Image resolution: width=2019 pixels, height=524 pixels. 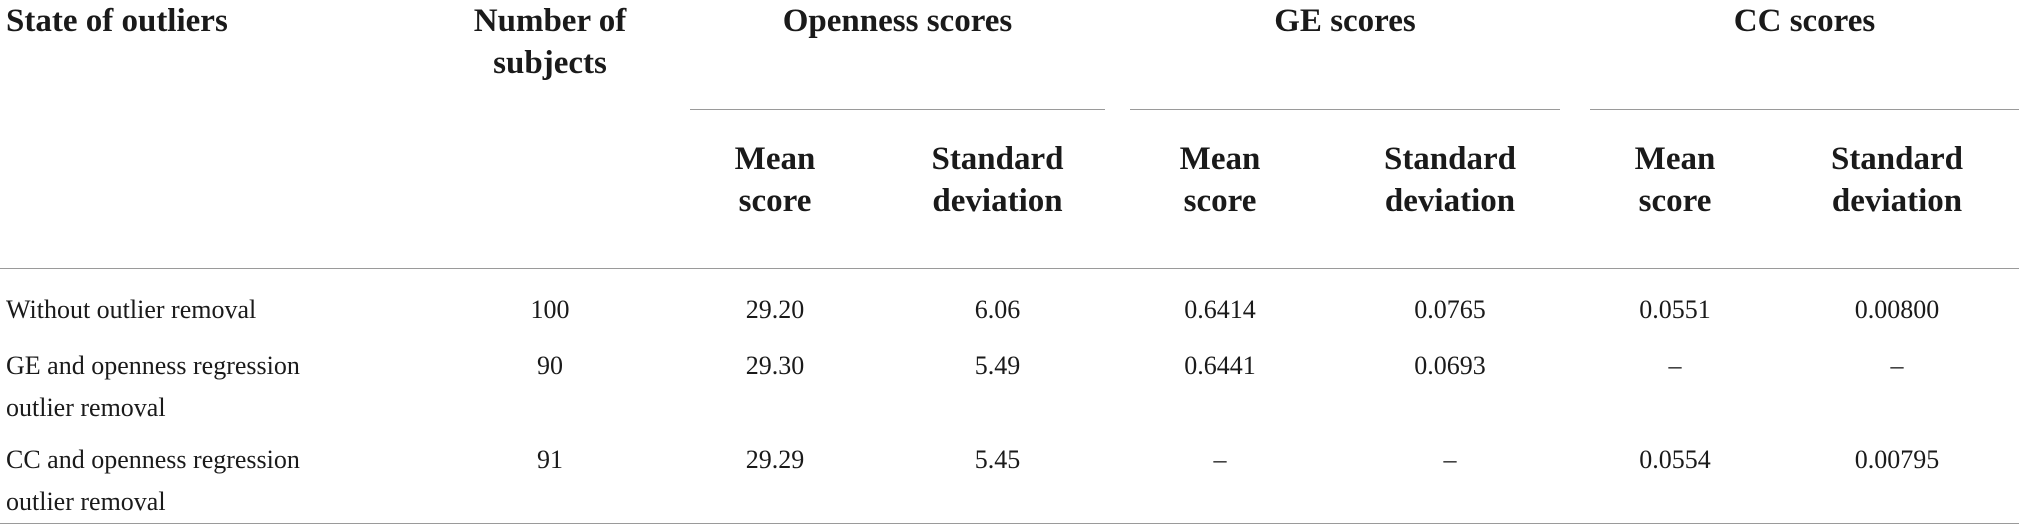 I want to click on cell-cc-mean: –, so click(x=1675, y=382).